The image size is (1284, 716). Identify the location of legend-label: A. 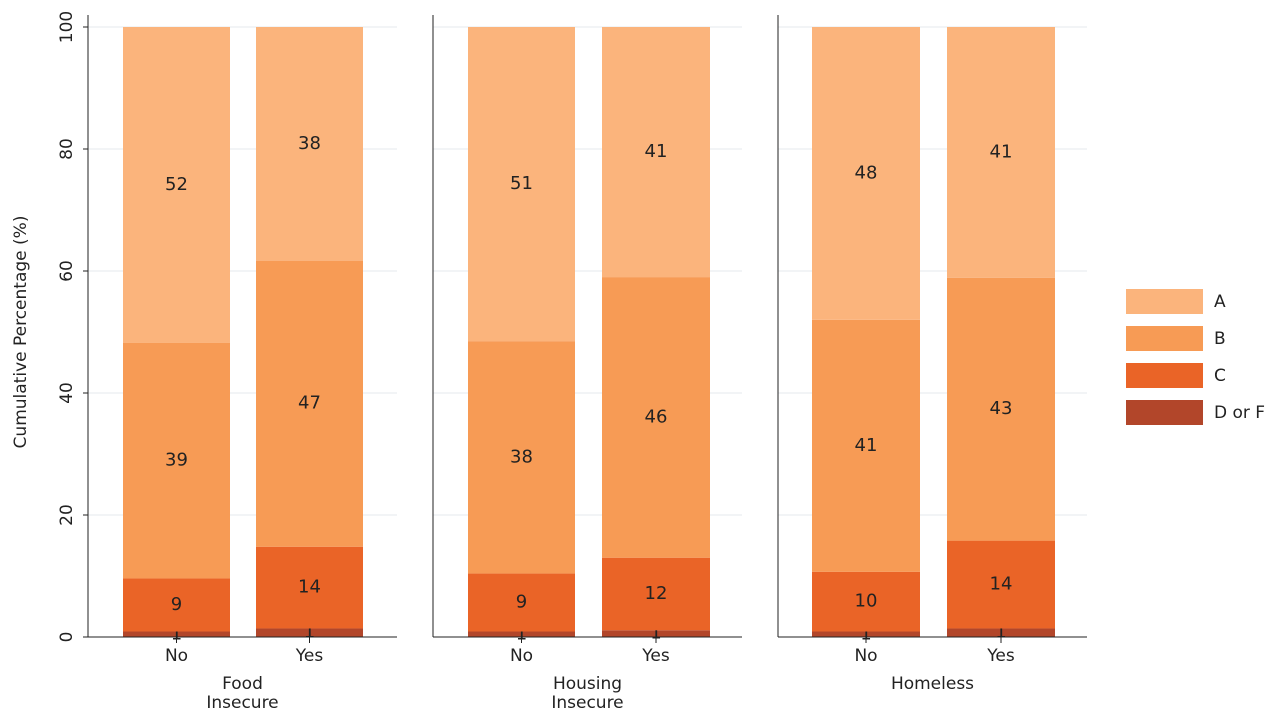
(1220, 302).